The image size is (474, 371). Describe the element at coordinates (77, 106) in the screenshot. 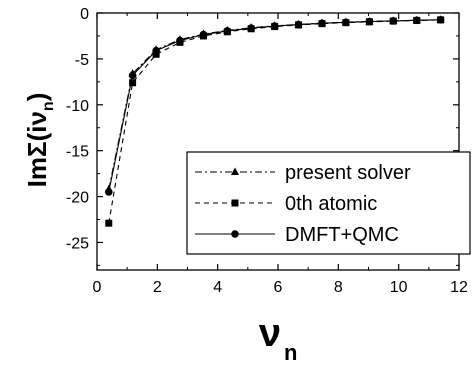

I see `y-tick-label: -10` at that location.